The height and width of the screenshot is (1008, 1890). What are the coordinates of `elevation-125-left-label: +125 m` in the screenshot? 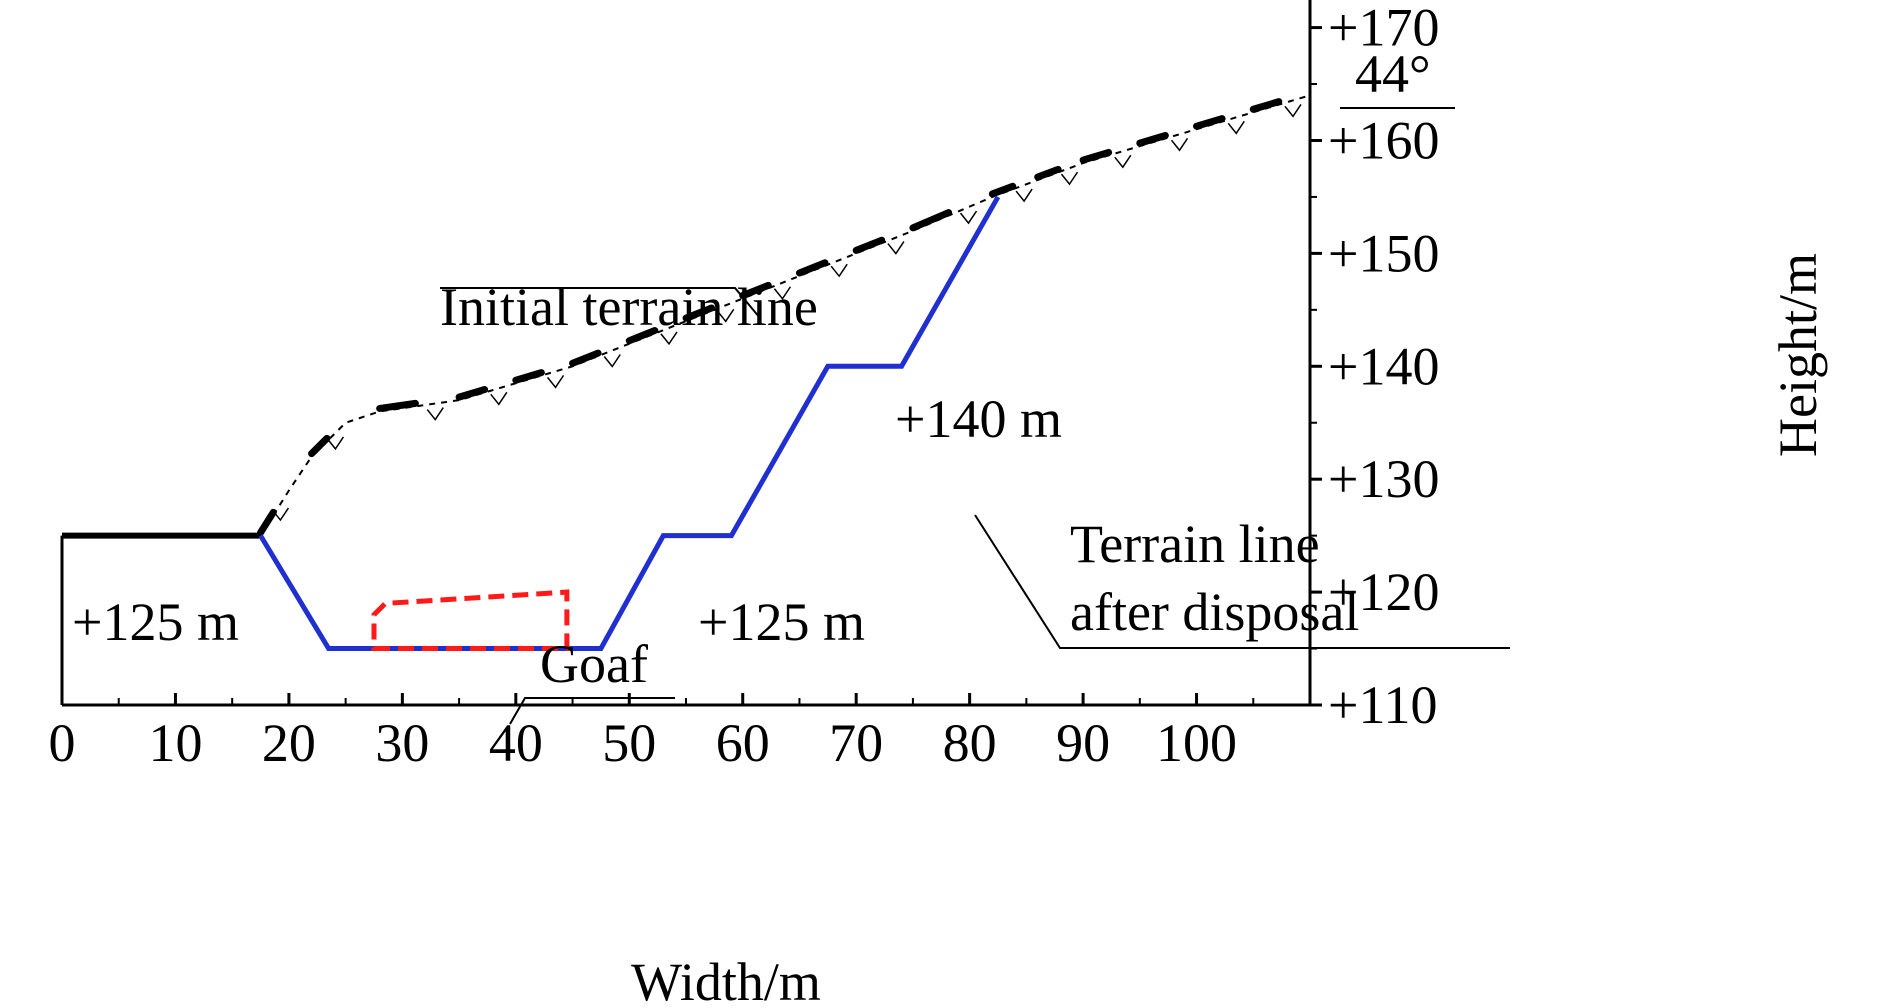 It's located at (155, 622).